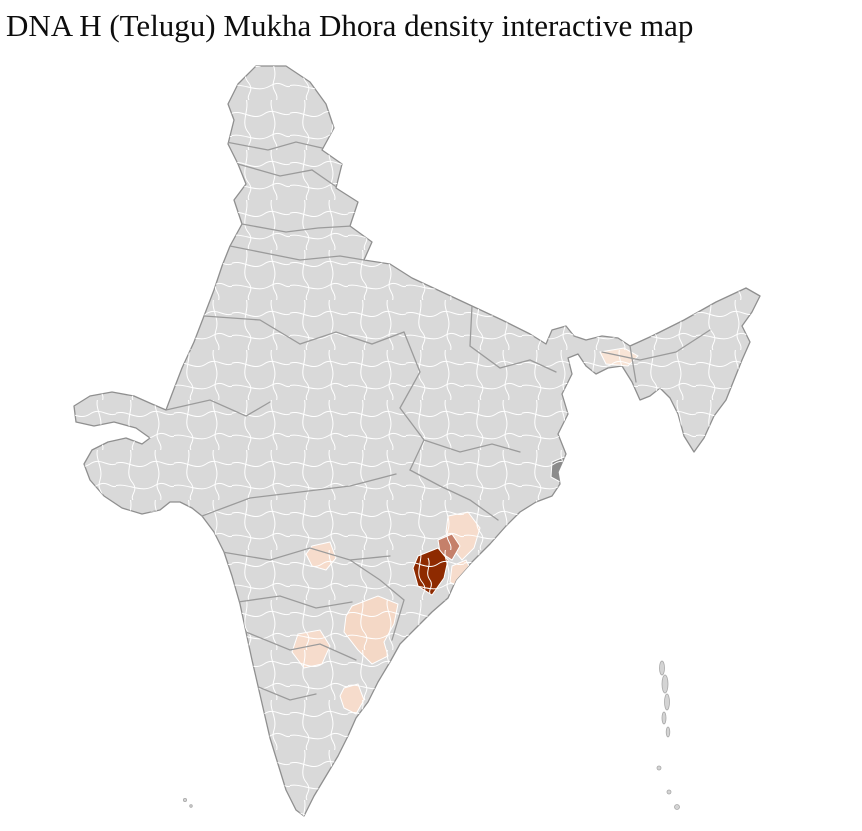  Describe the element at coordinates (560, 470) in the screenshot. I see `district-gray-kolkata` at that location.